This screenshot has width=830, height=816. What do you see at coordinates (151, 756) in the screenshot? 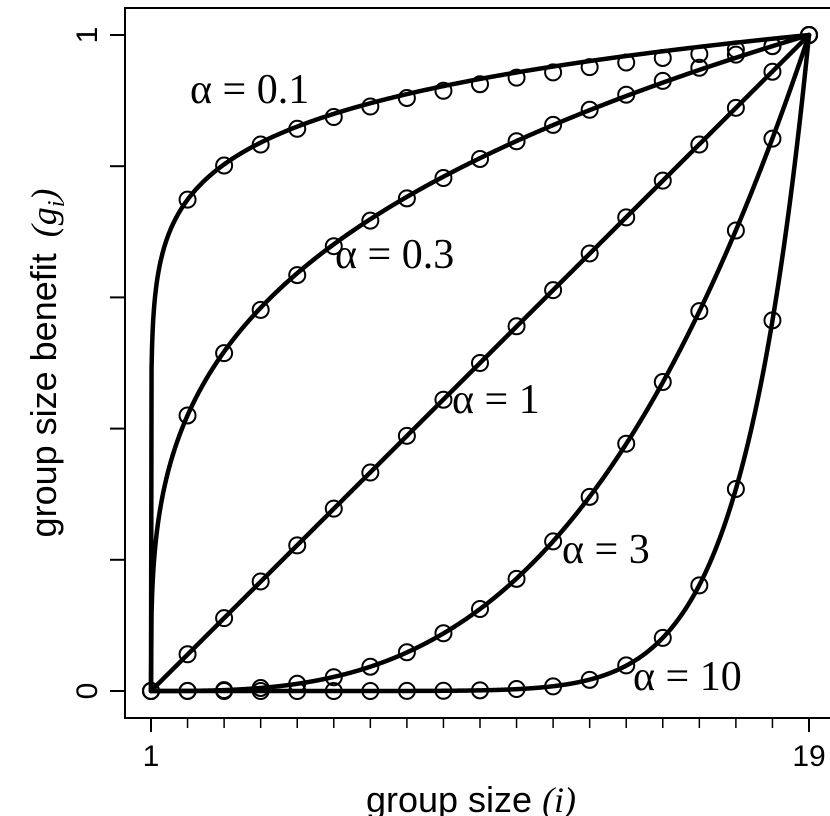
I see `x-tick-label-0: 1` at bounding box center [151, 756].